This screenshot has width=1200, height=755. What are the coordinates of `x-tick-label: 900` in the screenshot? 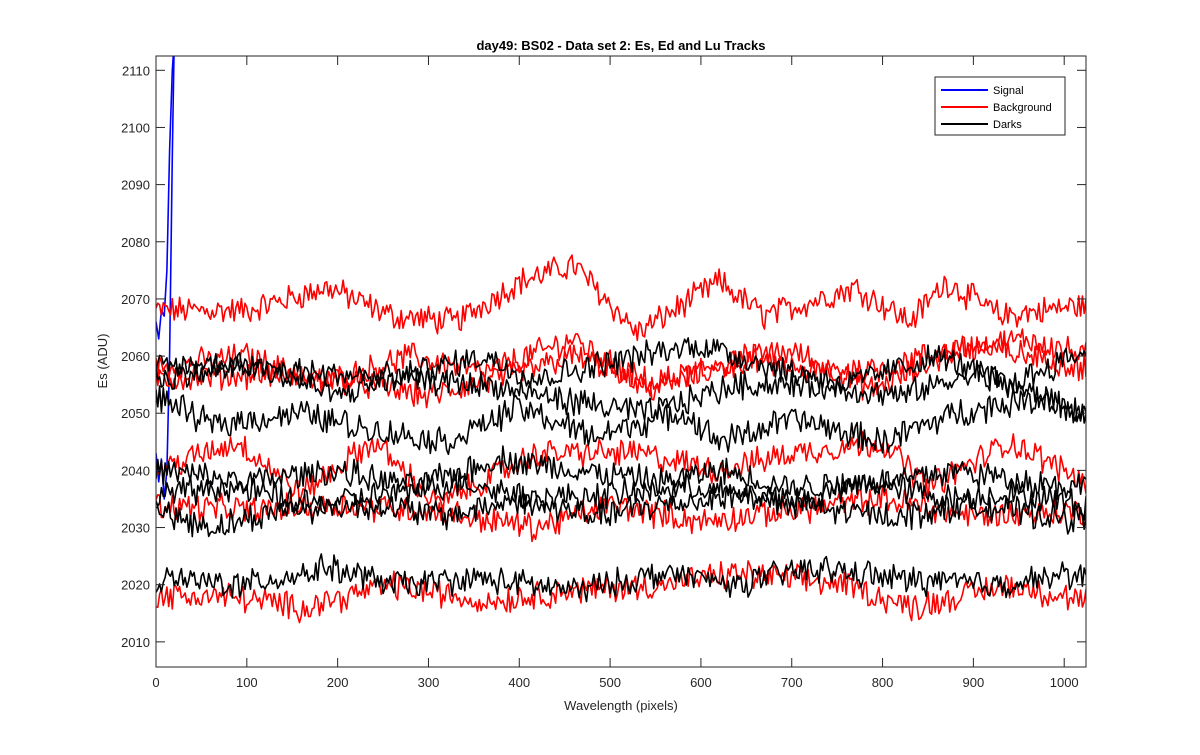 It's located at (974, 682).